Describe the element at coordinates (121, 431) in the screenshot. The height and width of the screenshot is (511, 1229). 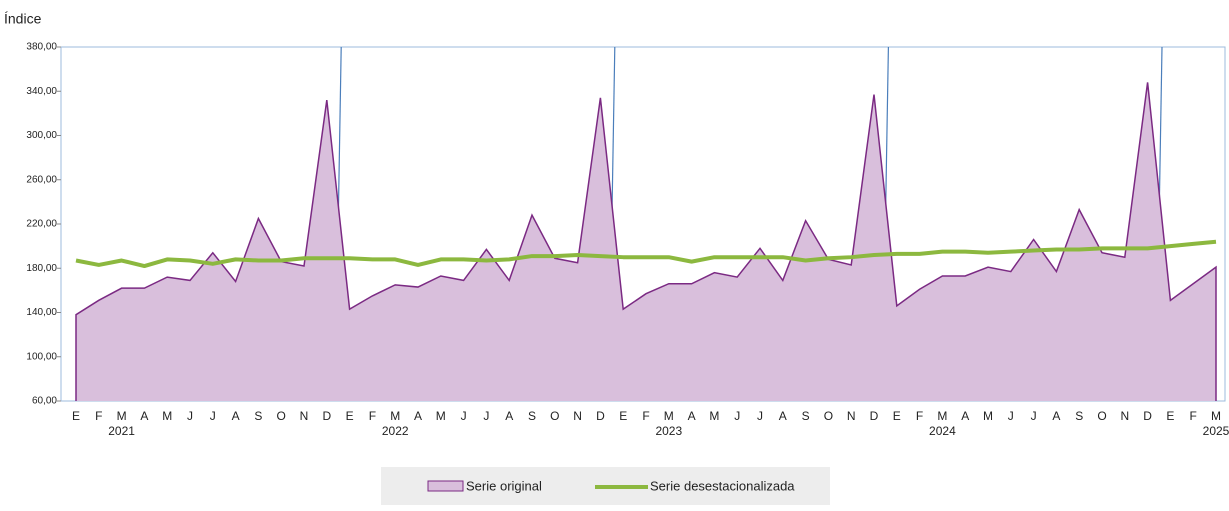
I see `year-label: 2021` at that location.